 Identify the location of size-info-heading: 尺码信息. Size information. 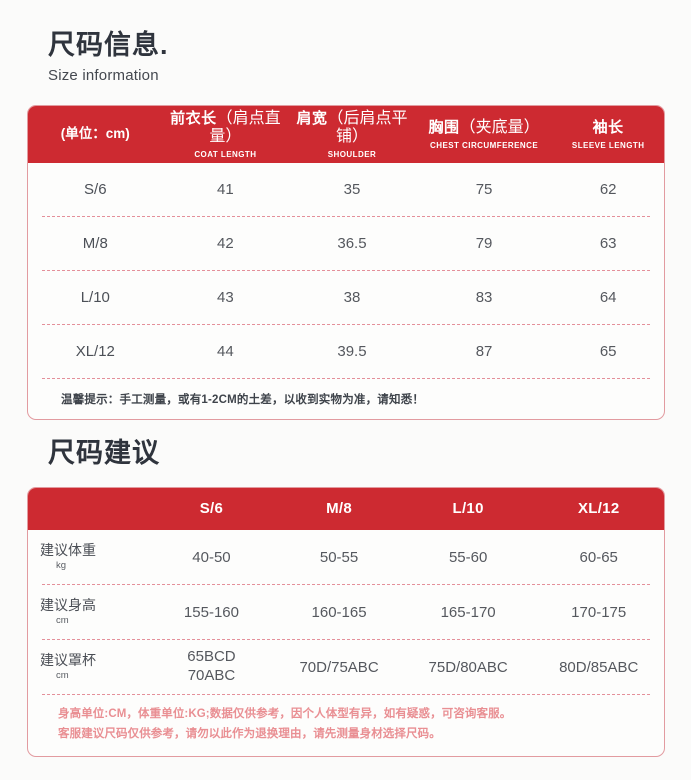
(108, 57).